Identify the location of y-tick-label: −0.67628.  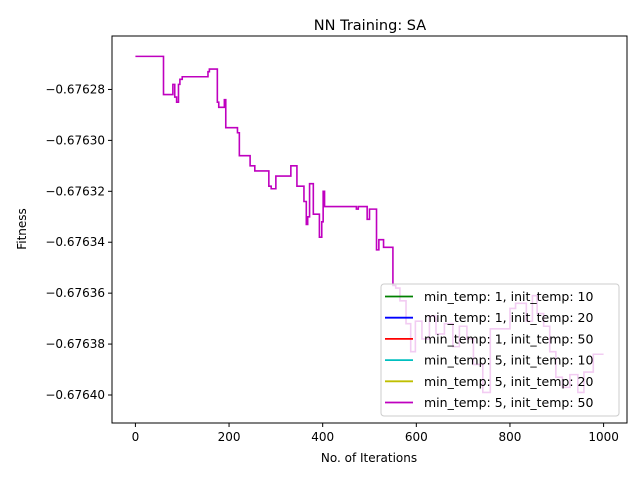
(75, 89).